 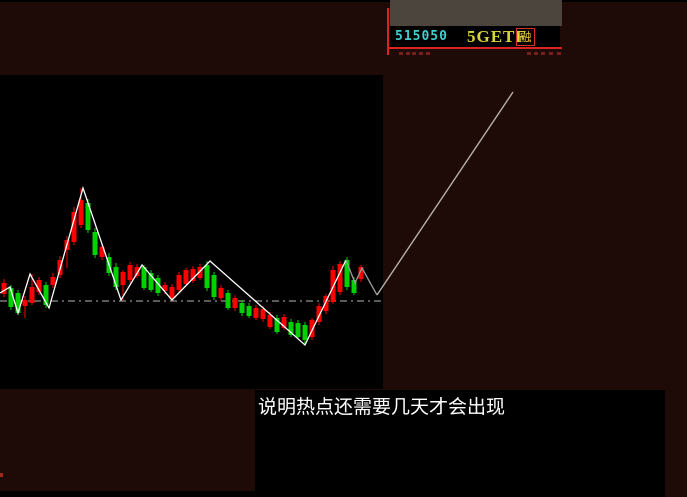 I want to click on quote-info-bar: 515050 5GETF 融, so click(x=474, y=36).